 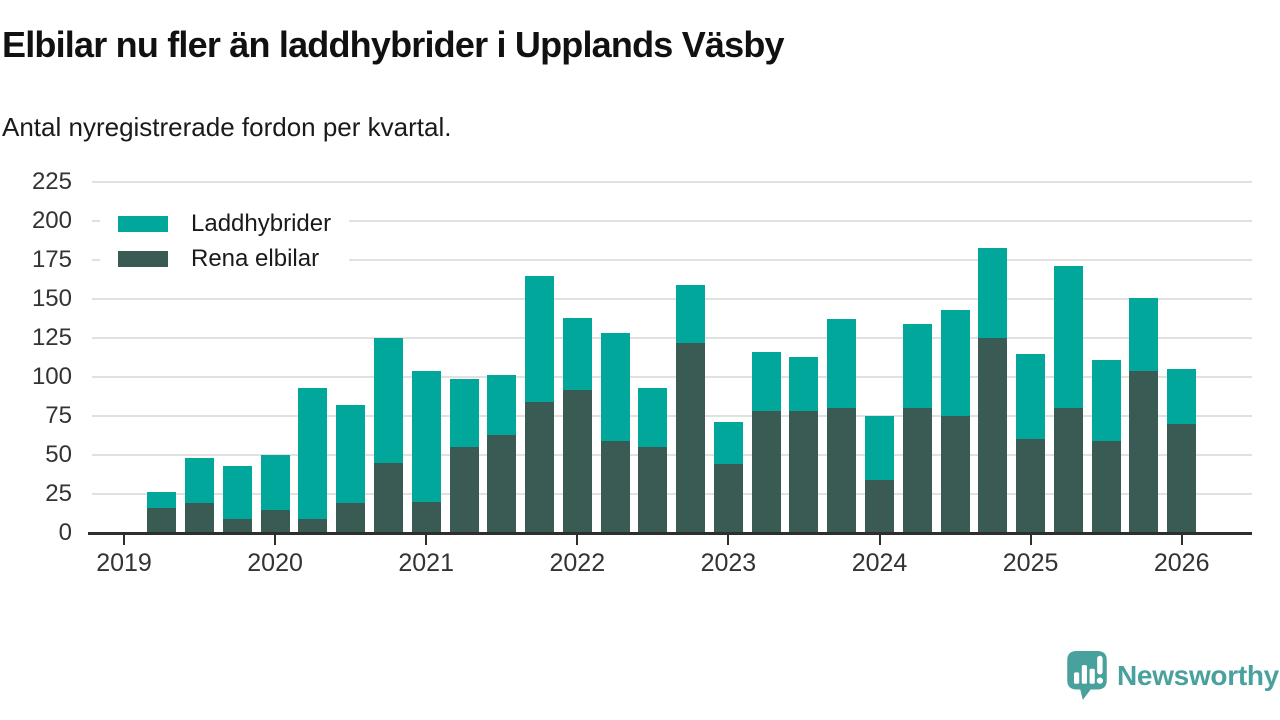 What do you see at coordinates (162, 520) in the screenshot?
I see `bar-segment-rena-elbilar-2019Q2` at bounding box center [162, 520].